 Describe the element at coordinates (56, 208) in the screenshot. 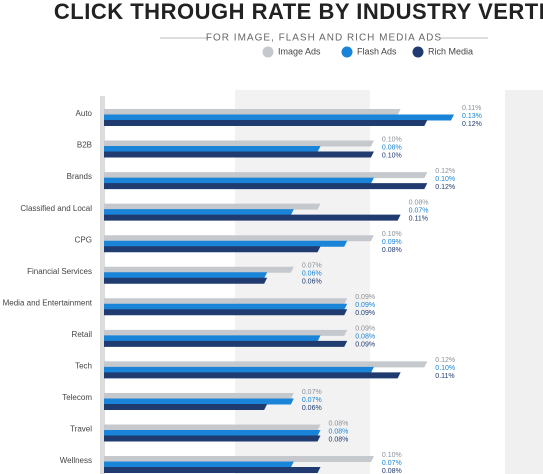

I see `y-tick-label: Classified and Local` at that location.